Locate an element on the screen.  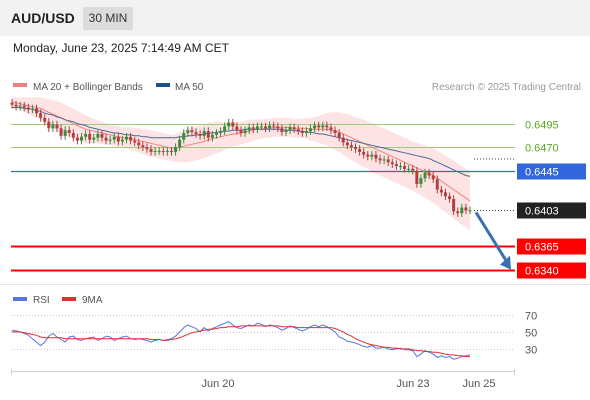
current-price-label: 0.6403 is located at coordinates (542, 212).